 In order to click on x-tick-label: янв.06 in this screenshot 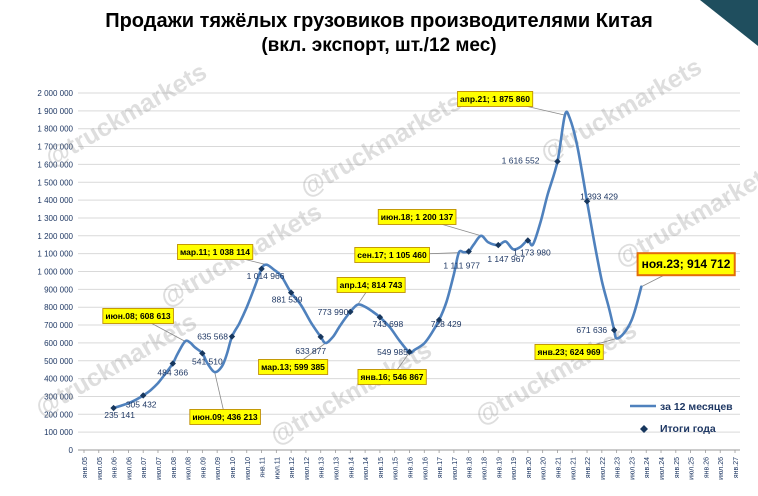, I will do `click(115, 467)`.